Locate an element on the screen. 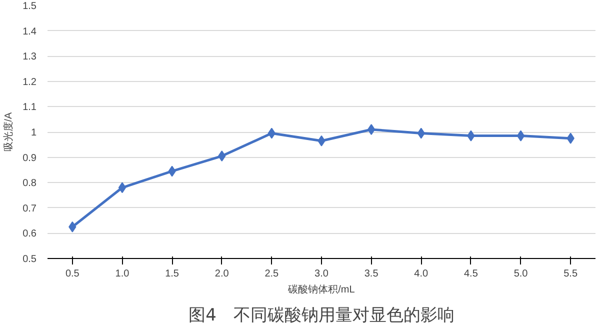 This screenshot has width=600, height=330. text: 图4 不同碳酸钠用量对显色的影响 is located at coordinates (321, 316).